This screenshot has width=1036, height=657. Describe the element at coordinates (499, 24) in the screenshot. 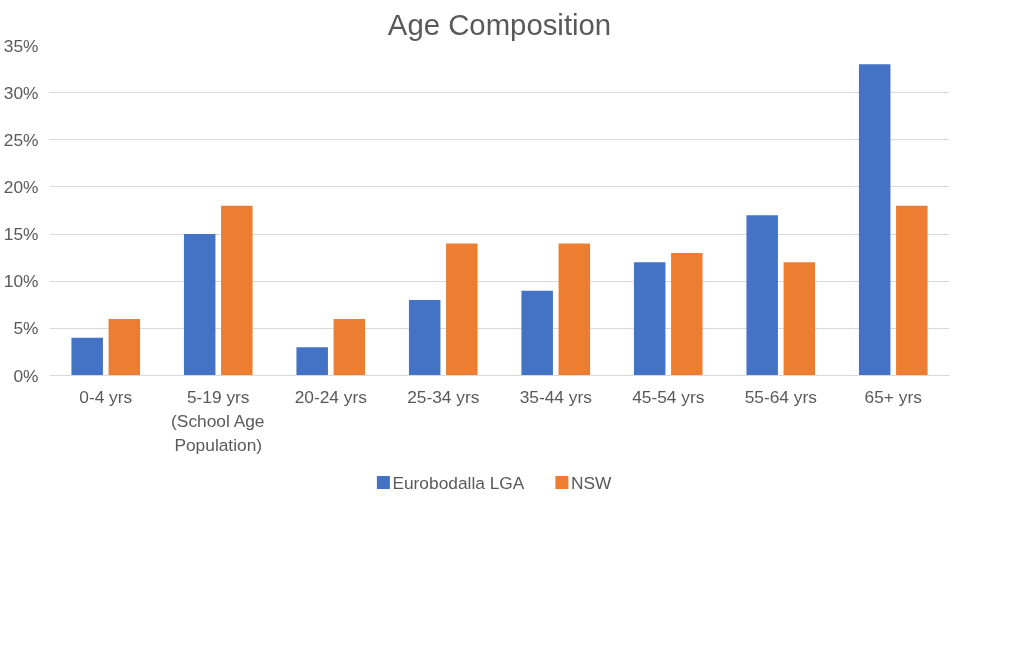

I see `chart-title: Age Composition` at that location.